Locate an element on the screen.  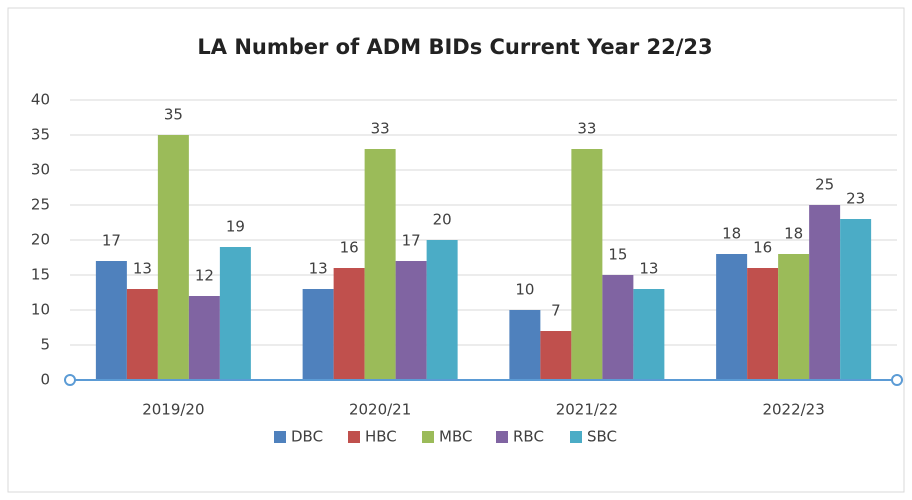
y-tick-label: 40 is located at coordinates (40, 100).